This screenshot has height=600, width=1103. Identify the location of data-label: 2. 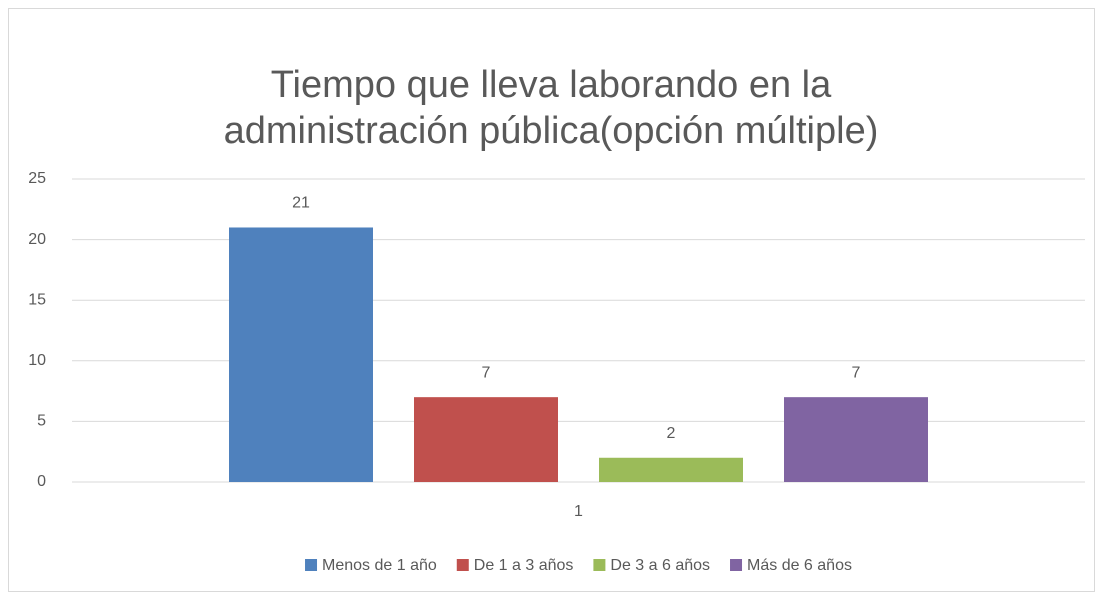
(671, 433).